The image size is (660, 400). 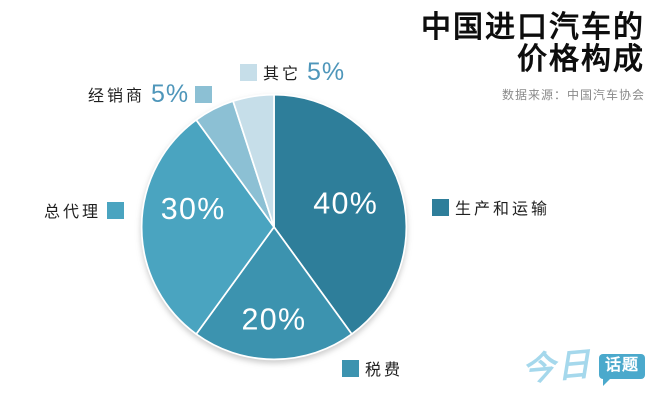 What do you see at coordinates (573, 94) in the screenshot?
I see `data-source-note: 数据来源：中国汽车协会` at bounding box center [573, 94].